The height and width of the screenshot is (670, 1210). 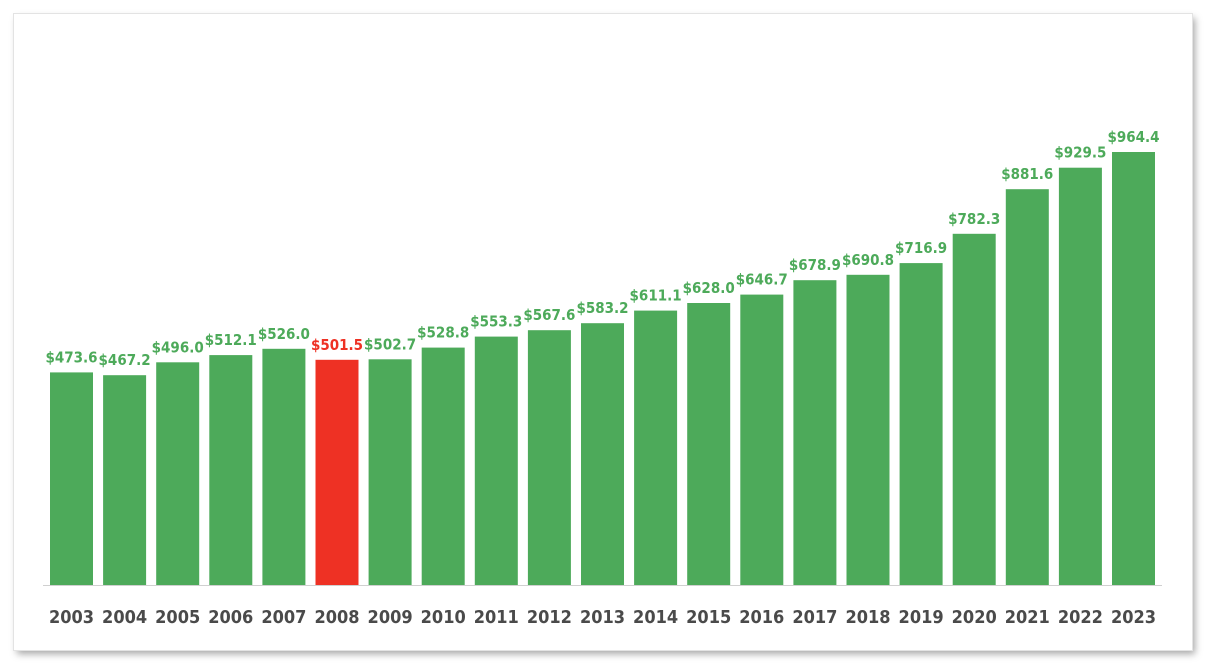 I want to click on bar-2021, so click(x=1027, y=387).